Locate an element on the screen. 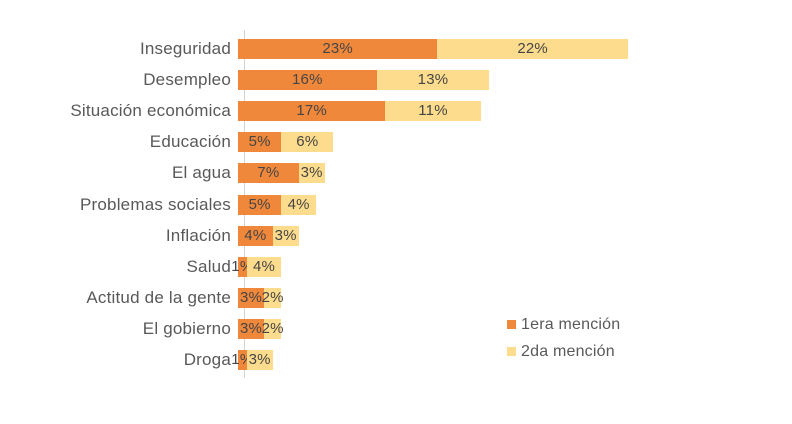  category-label: Situación económica is located at coordinates (150, 110).